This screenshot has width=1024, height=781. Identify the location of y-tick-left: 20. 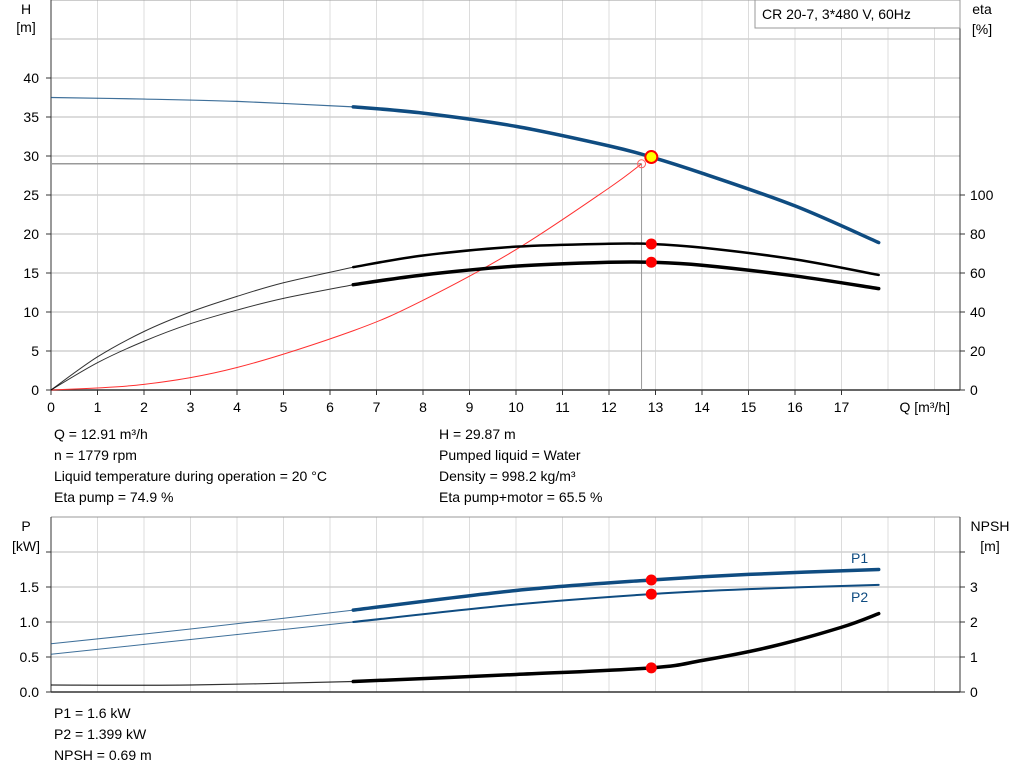
(31, 234).